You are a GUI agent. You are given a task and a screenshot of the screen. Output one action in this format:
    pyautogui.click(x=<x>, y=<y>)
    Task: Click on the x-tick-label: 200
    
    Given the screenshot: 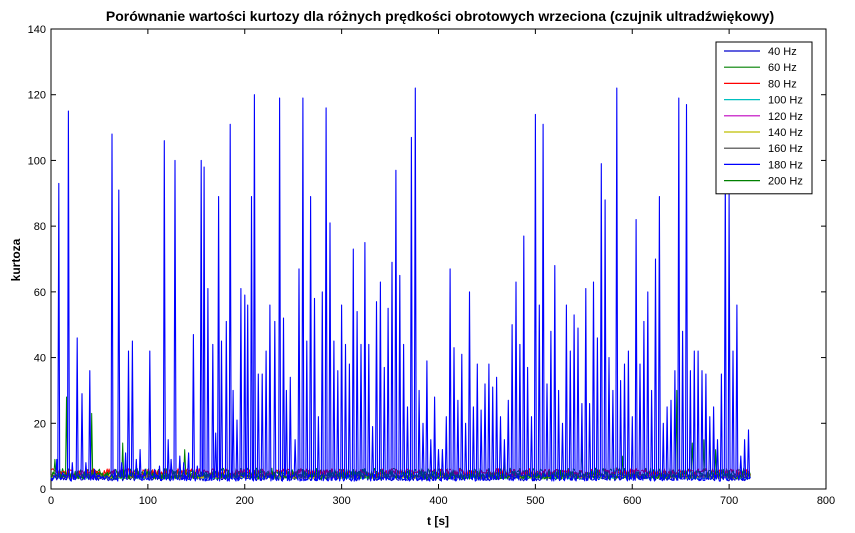 What is the action you would take?
    pyautogui.click(x=245, y=501)
    